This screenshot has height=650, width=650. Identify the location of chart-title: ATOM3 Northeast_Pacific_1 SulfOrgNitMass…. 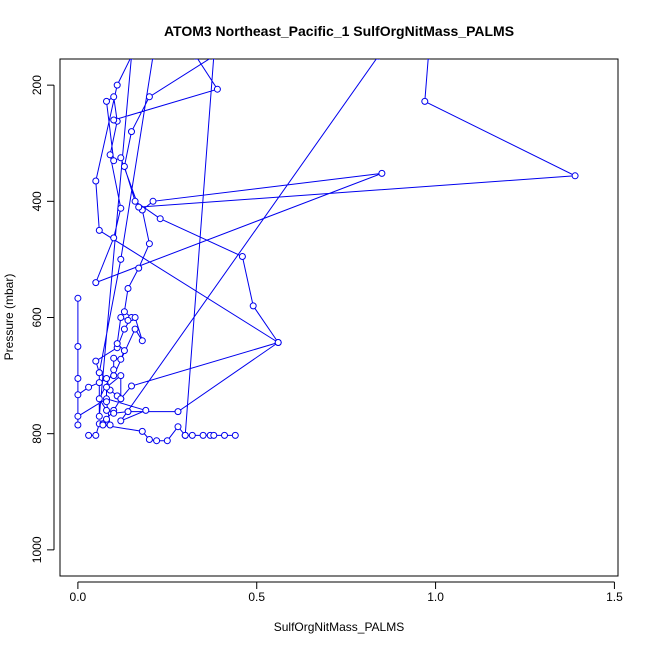
(339, 31).